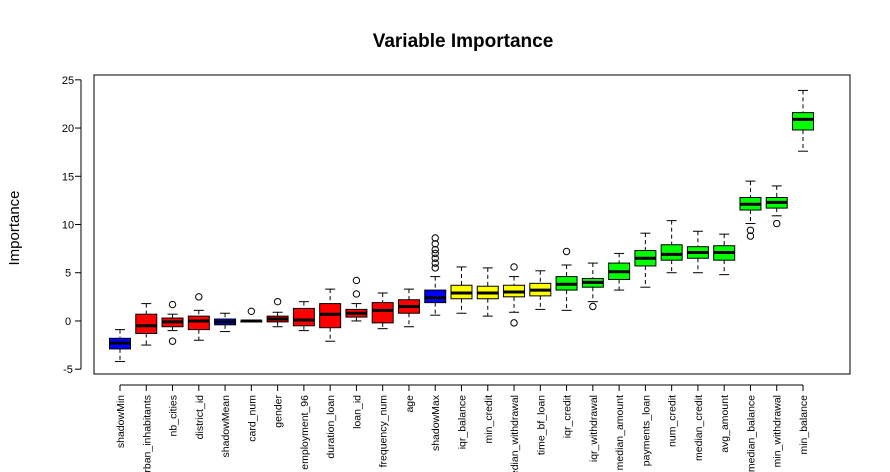 This screenshot has height=472, width=890. Describe the element at coordinates (305, 432) in the screenshot. I see `x-tick-label: employment_96` at that location.